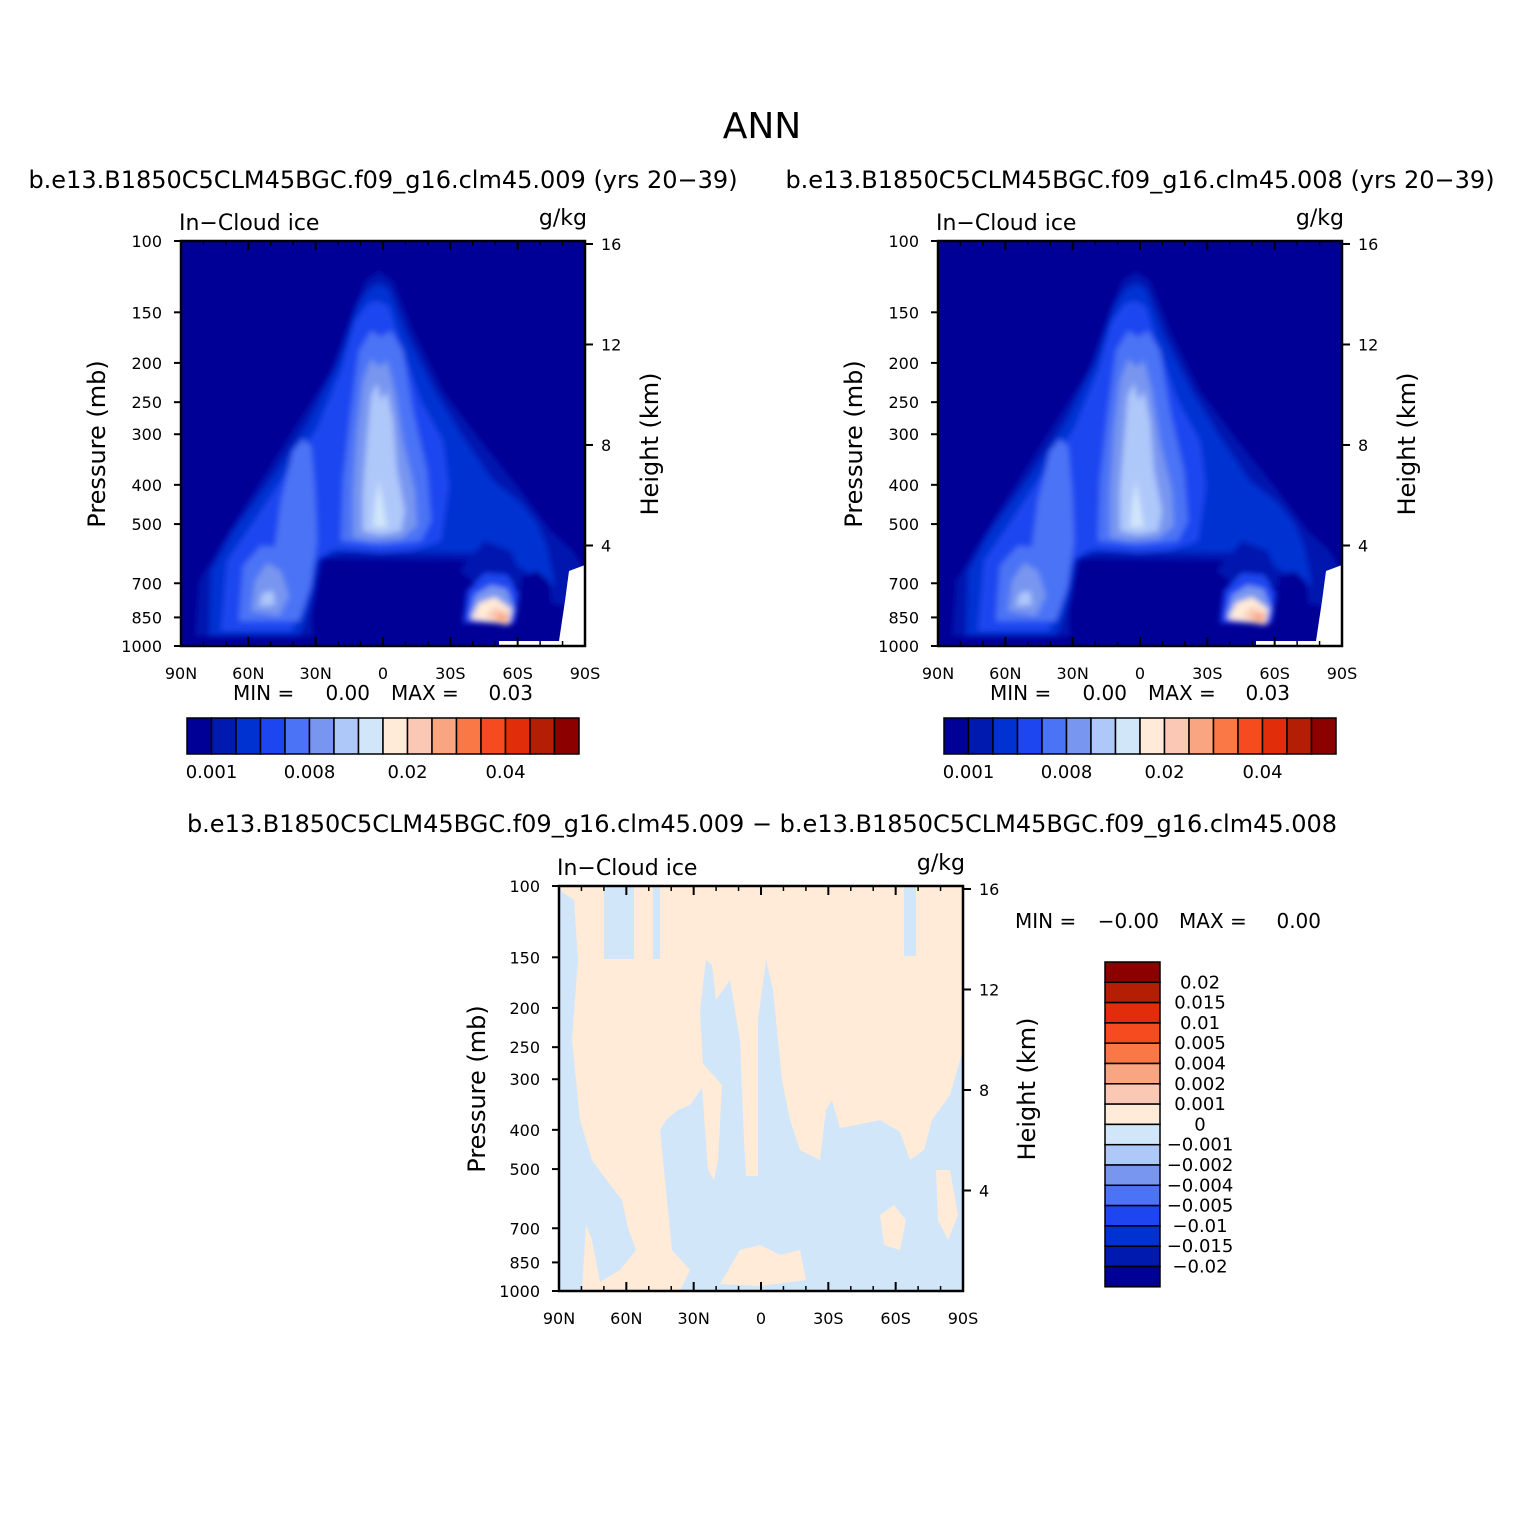 The height and width of the screenshot is (1524, 1524). Describe the element at coordinates (524, 1228) in the screenshot. I see `difference-y-tick-label: 700` at that location.